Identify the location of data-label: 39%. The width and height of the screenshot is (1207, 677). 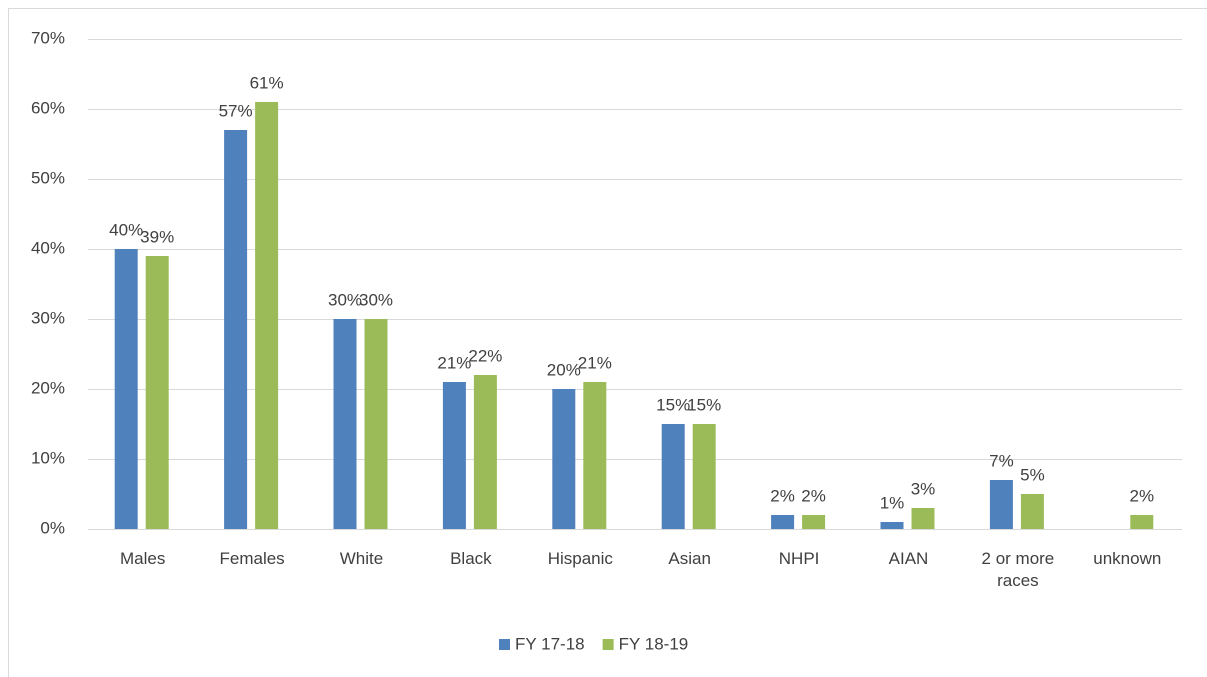
(157, 236).